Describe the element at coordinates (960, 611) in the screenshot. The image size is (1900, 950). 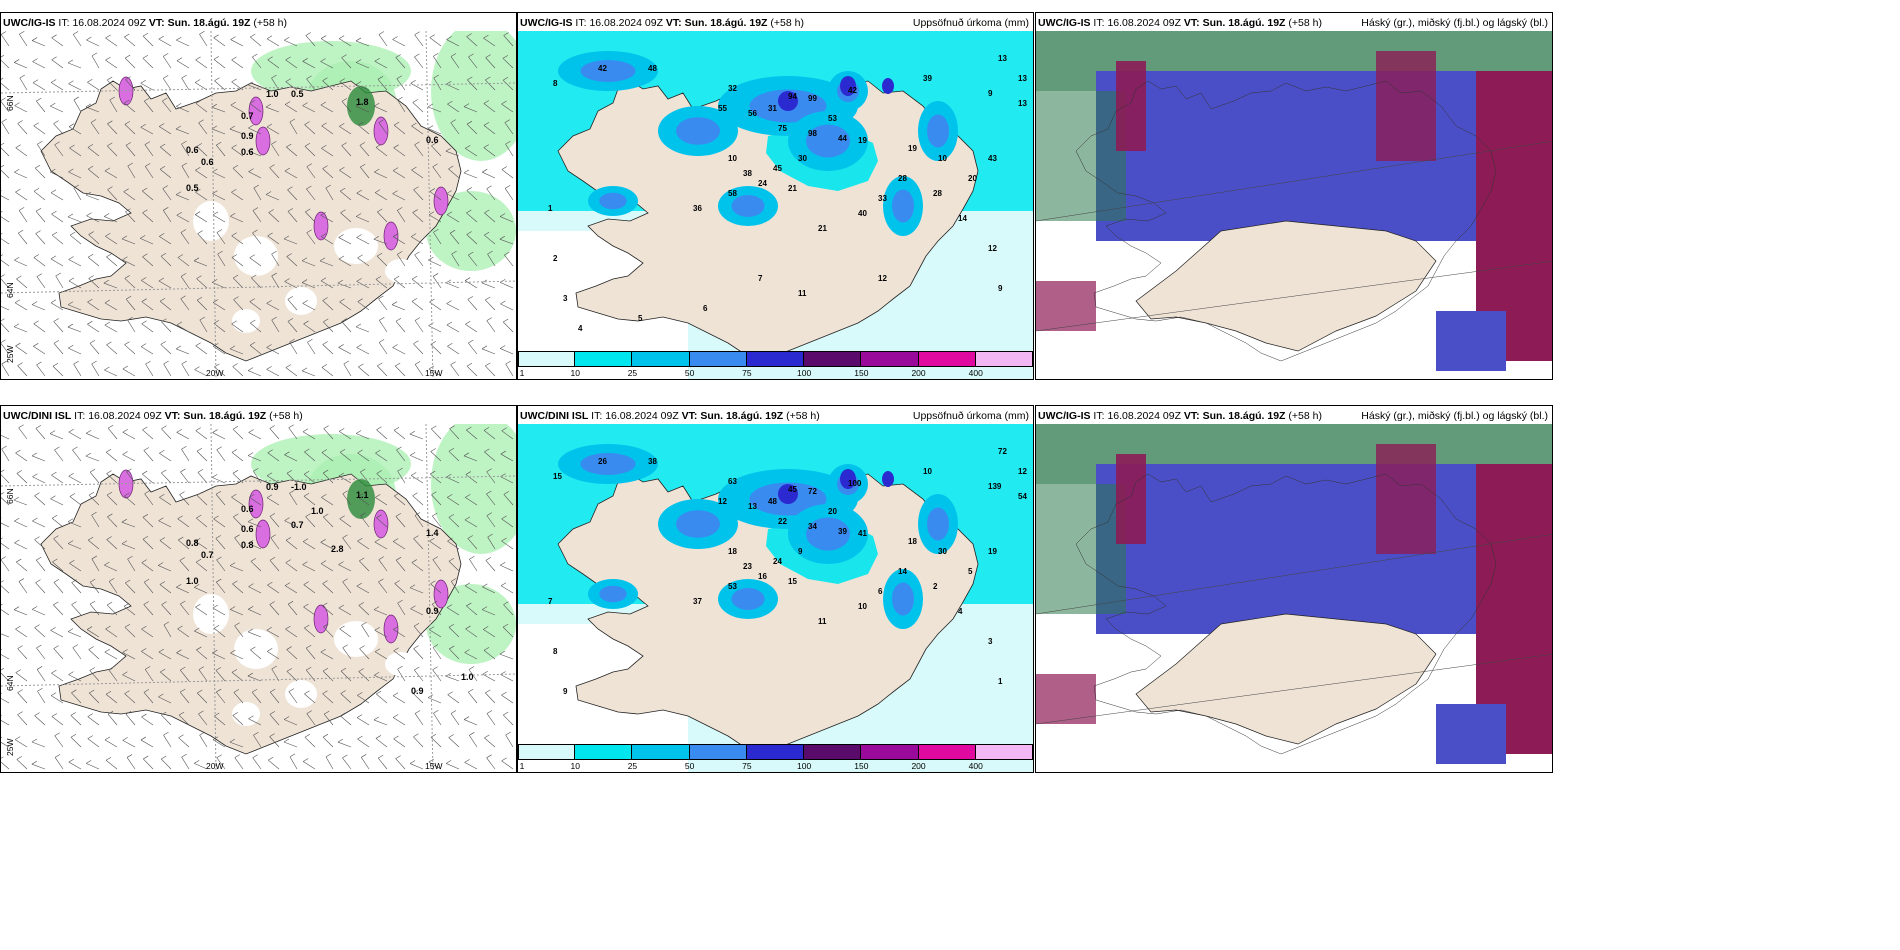
I see `accum-value-label: 4` at that location.